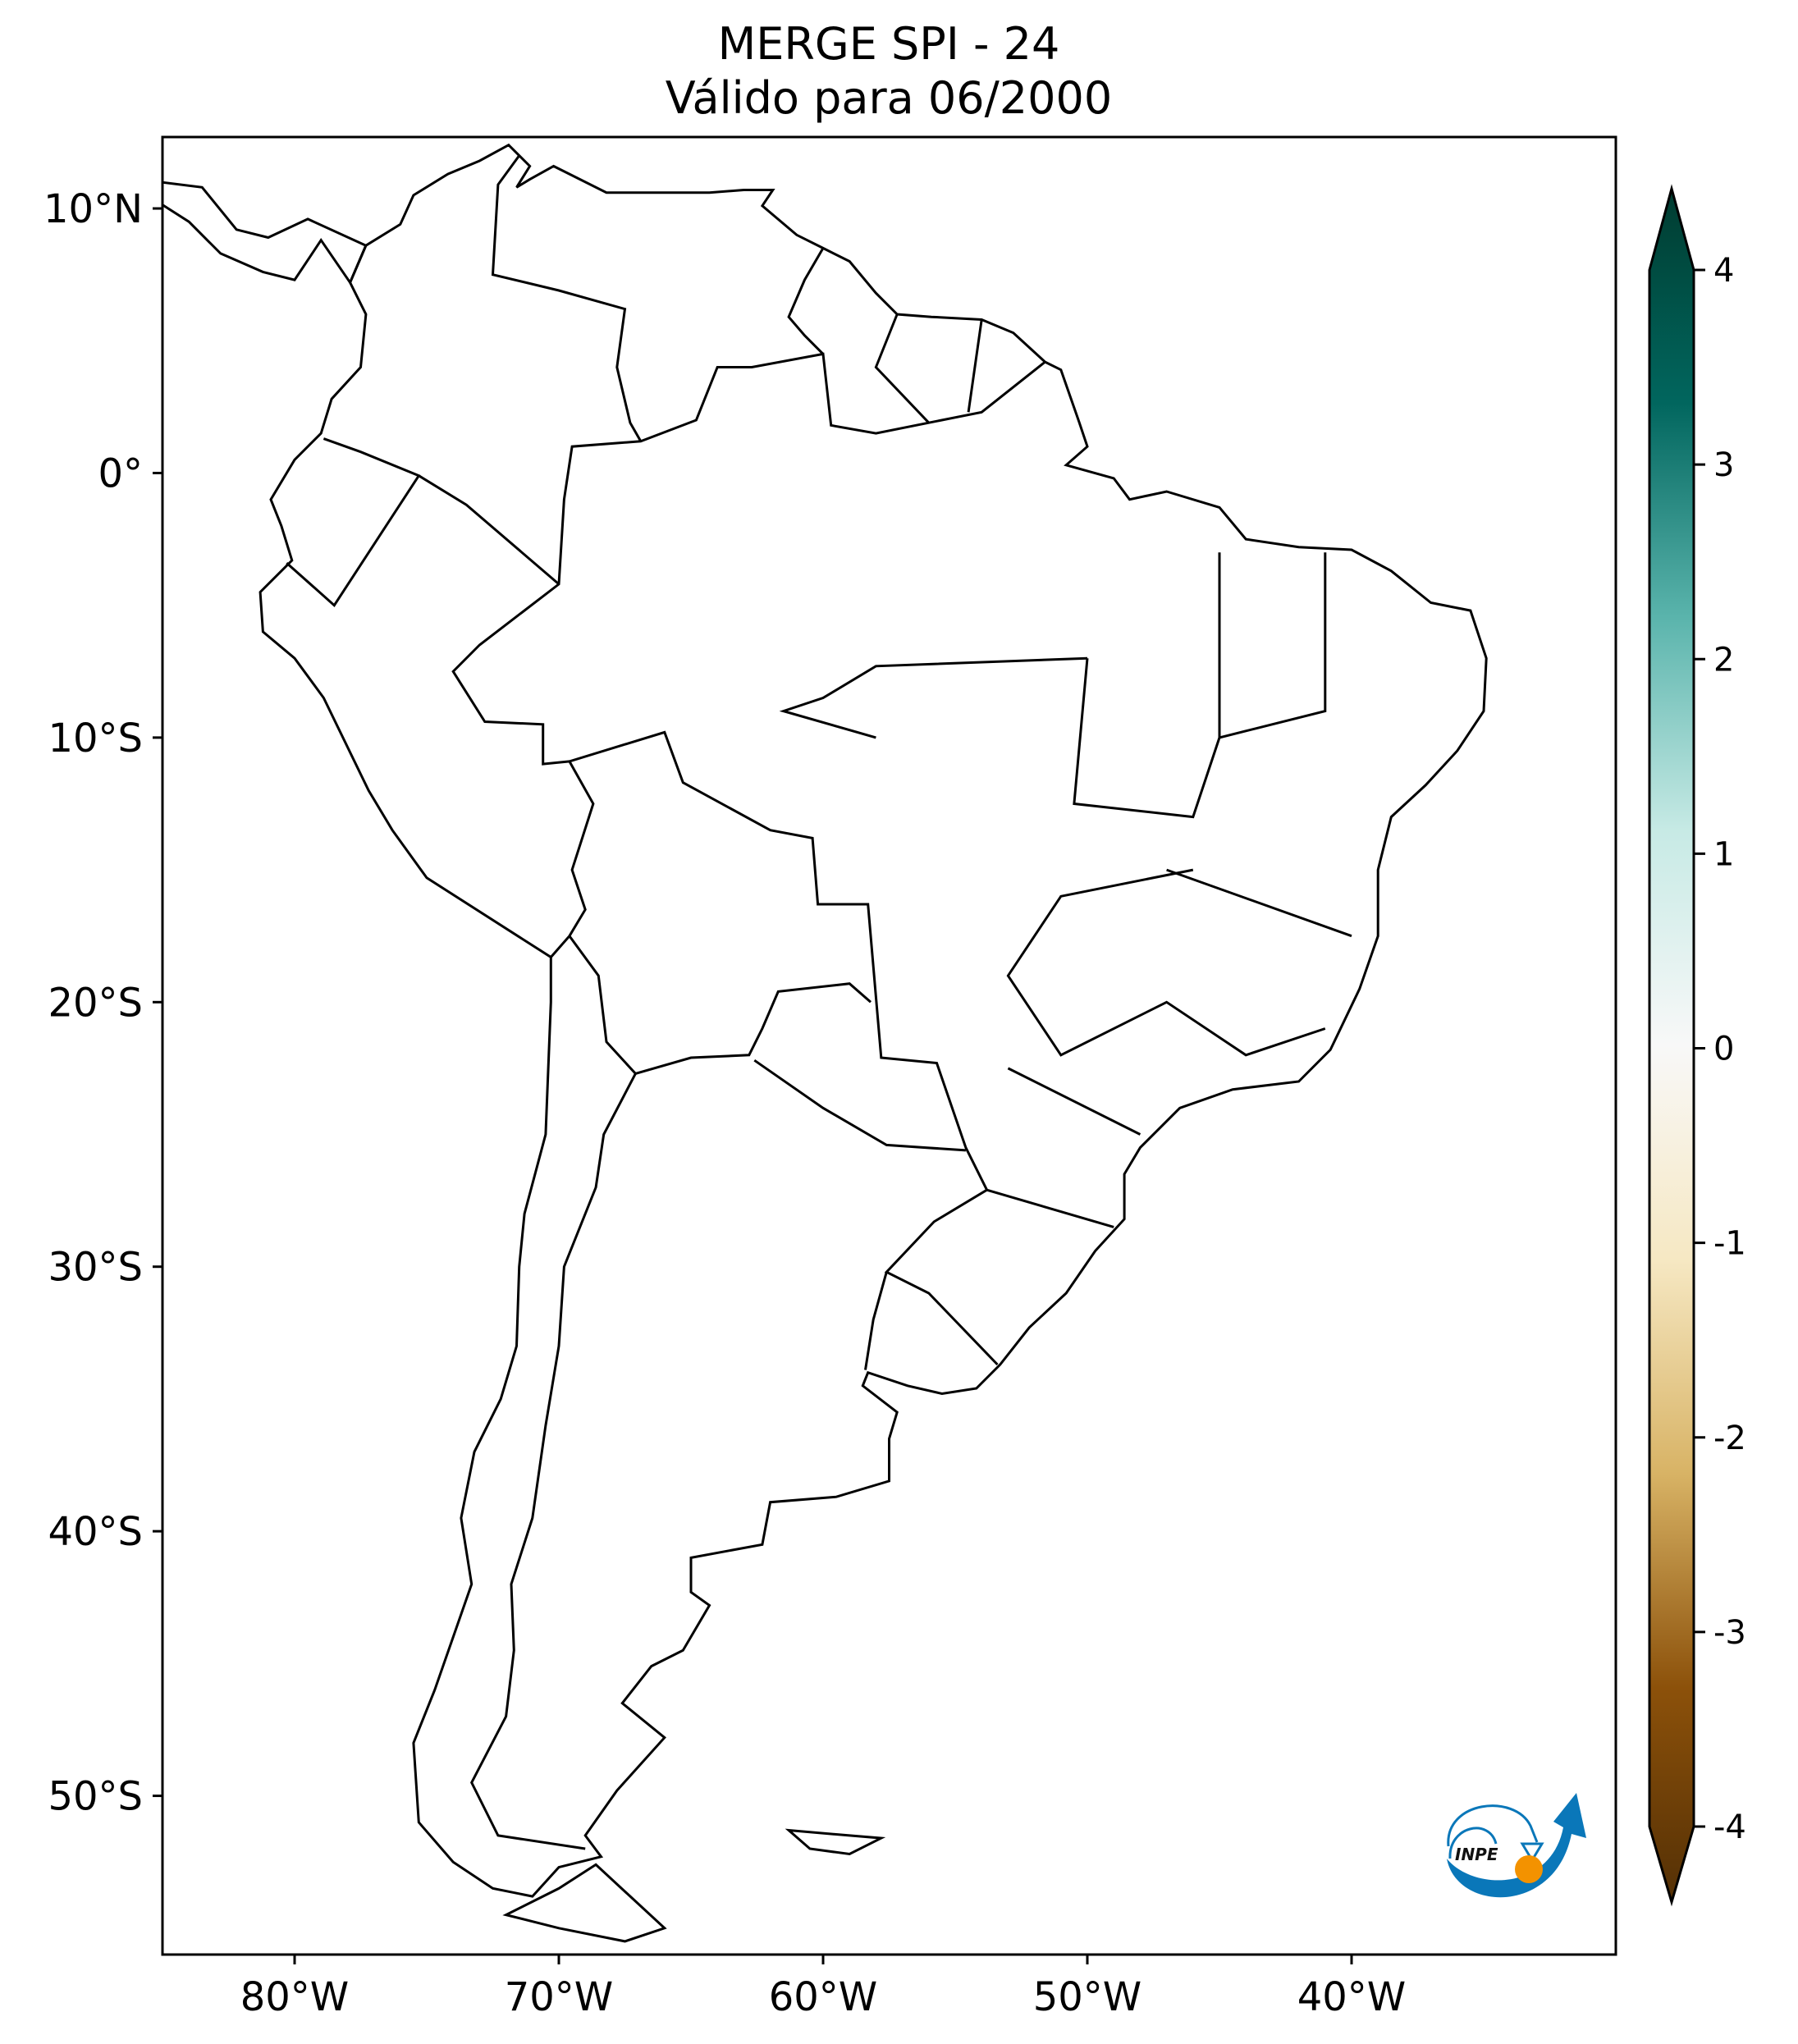  Describe the element at coordinates (1723, 854) in the screenshot. I see `colorbar-tick-label: 1` at that location.